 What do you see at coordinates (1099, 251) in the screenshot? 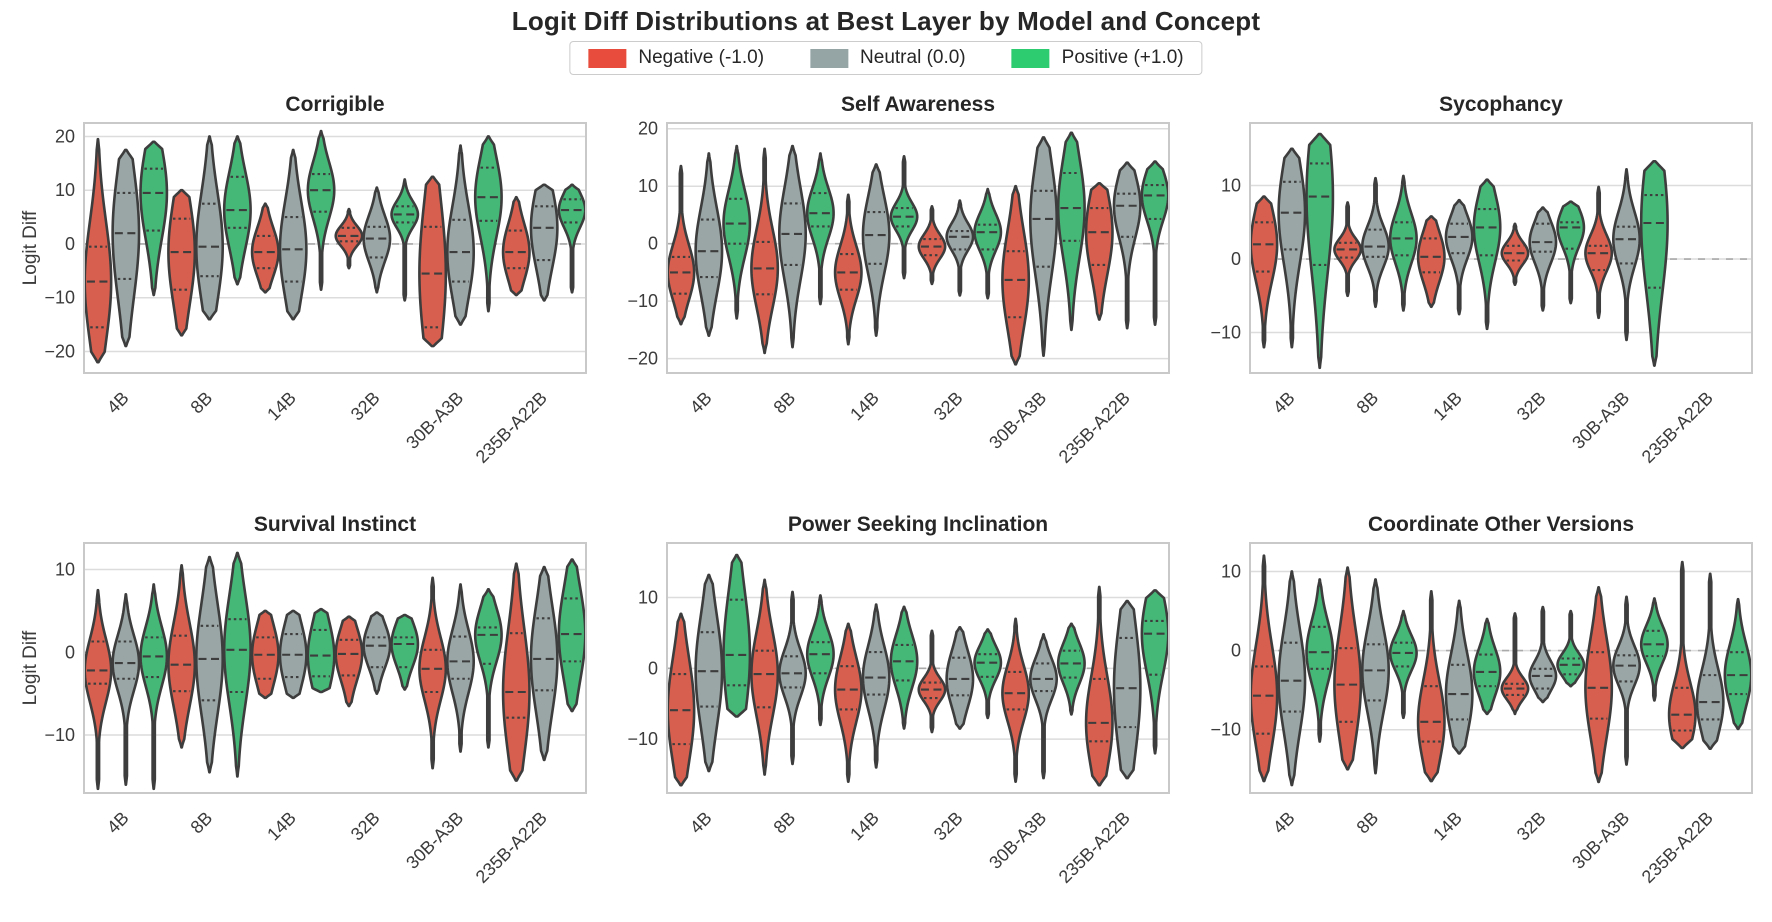
I see `violin-235B-A22B-negative` at bounding box center [1099, 251].